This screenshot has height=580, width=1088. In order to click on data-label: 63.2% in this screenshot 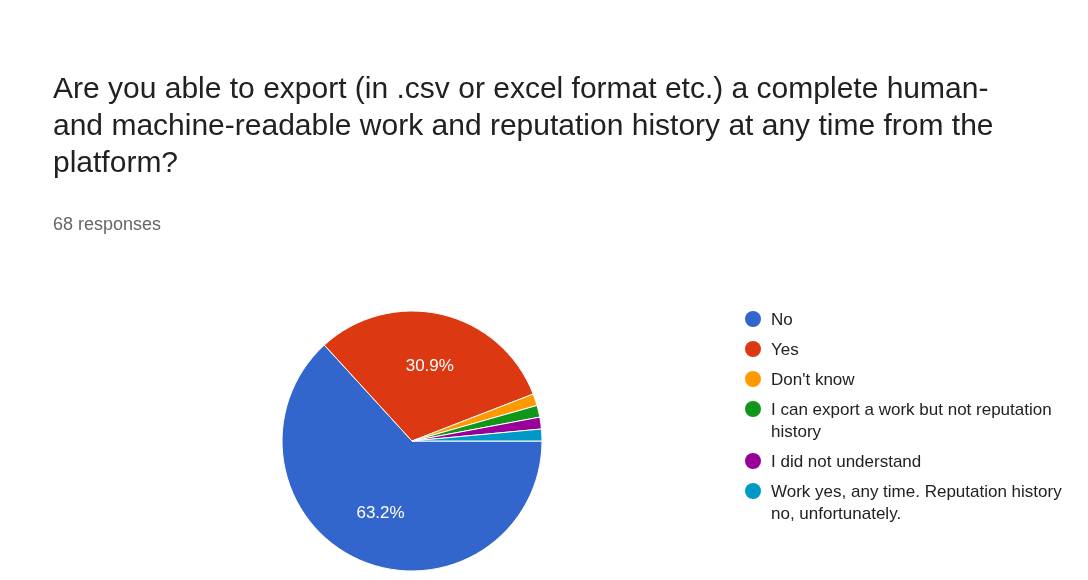, I will do `click(380, 512)`.